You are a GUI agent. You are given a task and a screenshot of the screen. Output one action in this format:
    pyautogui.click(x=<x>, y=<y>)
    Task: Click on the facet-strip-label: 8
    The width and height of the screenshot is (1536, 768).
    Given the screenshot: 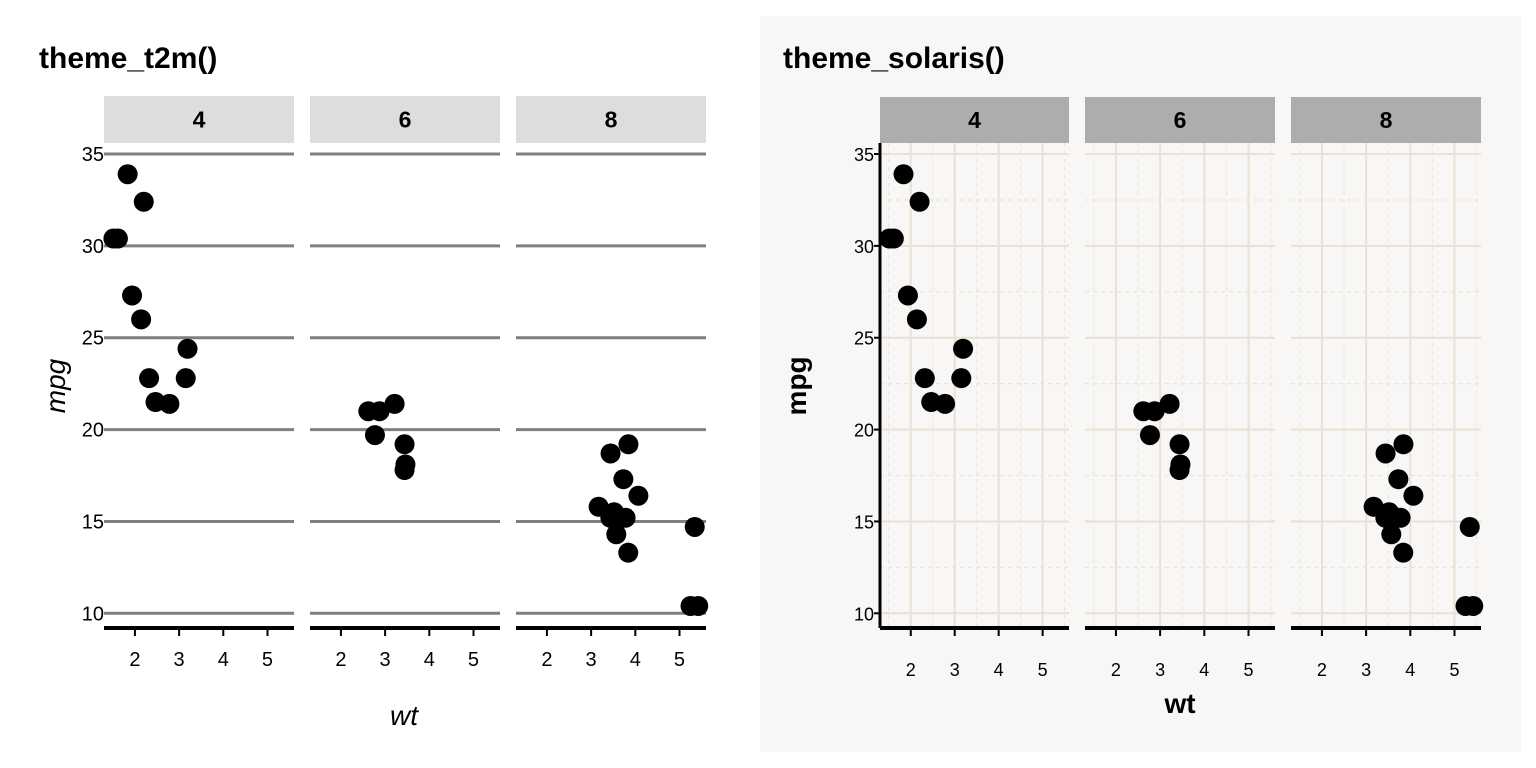 What is the action you would take?
    pyautogui.click(x=1386, y=120)
    